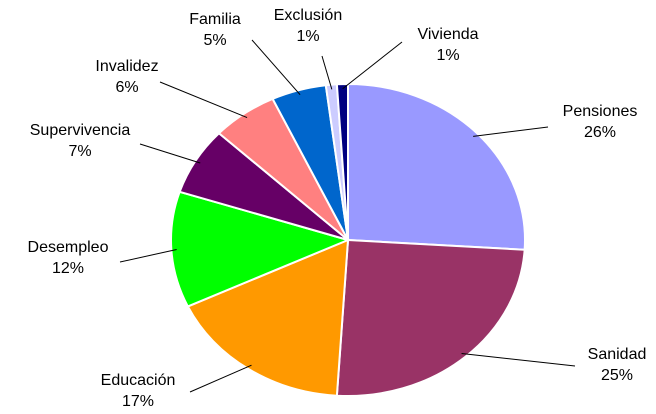  What do you see at coordinates (617, 354) in the screenshot?
I see `slice-label: Sanidad` at bounding box center [617, 354].